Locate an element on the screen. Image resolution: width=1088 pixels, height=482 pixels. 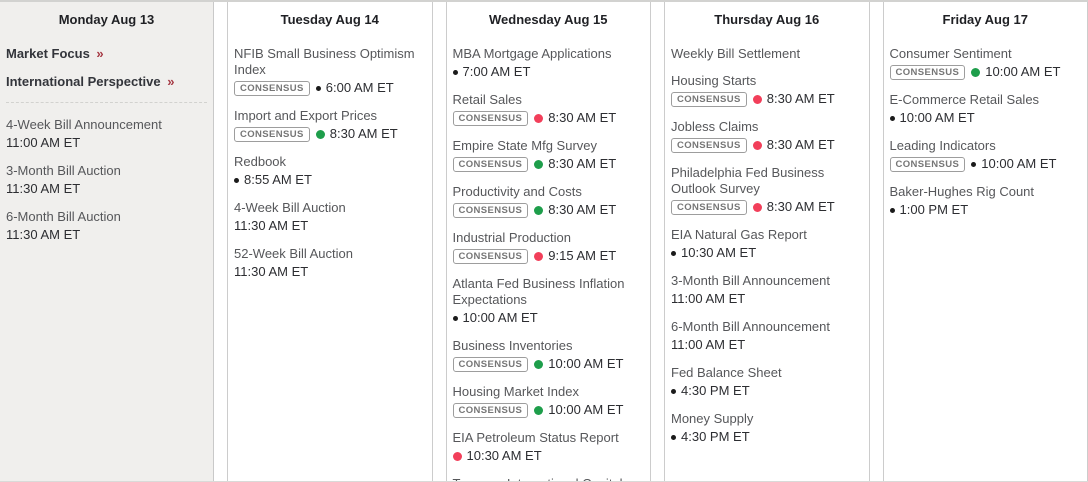
event-meta: CONSENSUS 9:15 AM ET is located at coordinates (548, 256).